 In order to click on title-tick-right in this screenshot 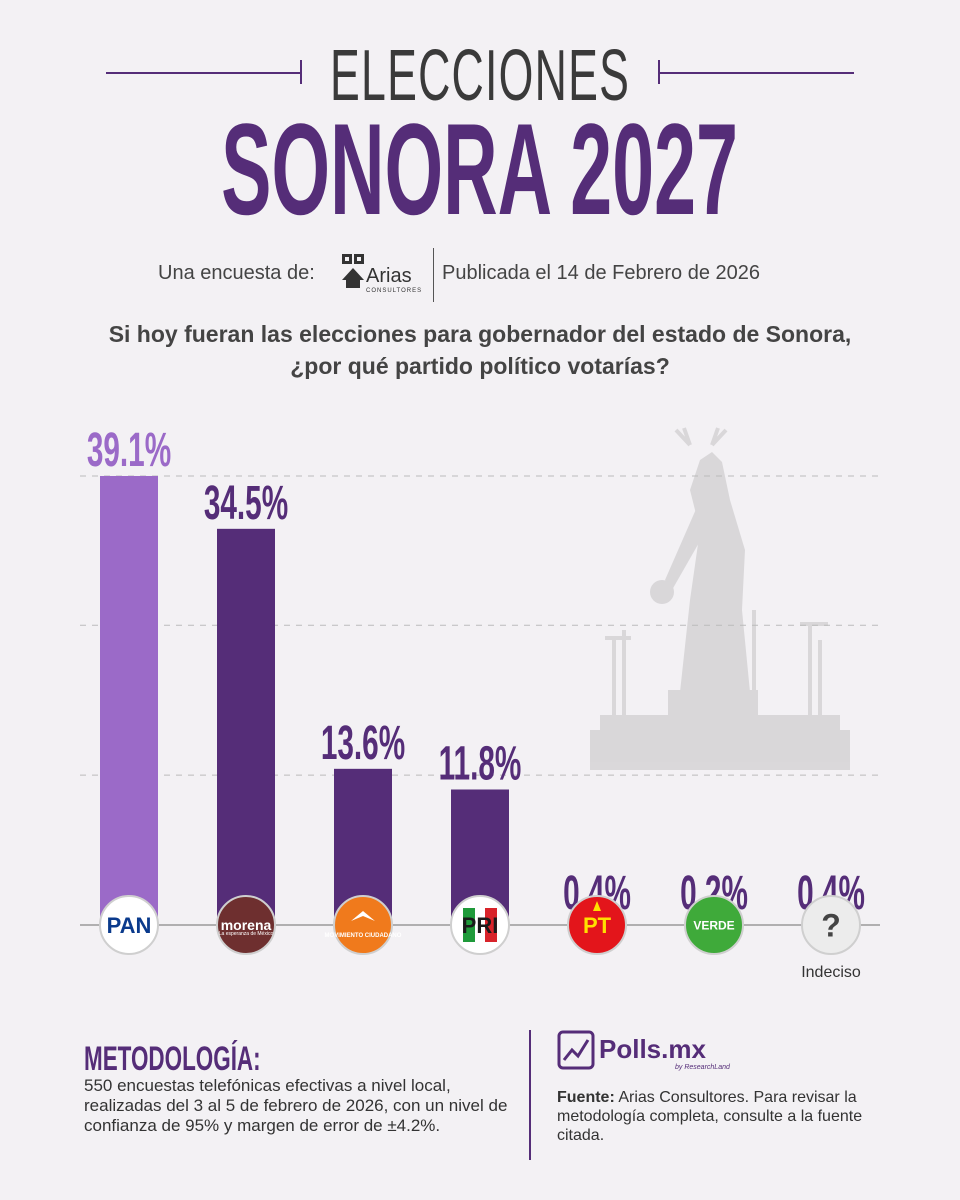, I will do `click(659, 72)`.